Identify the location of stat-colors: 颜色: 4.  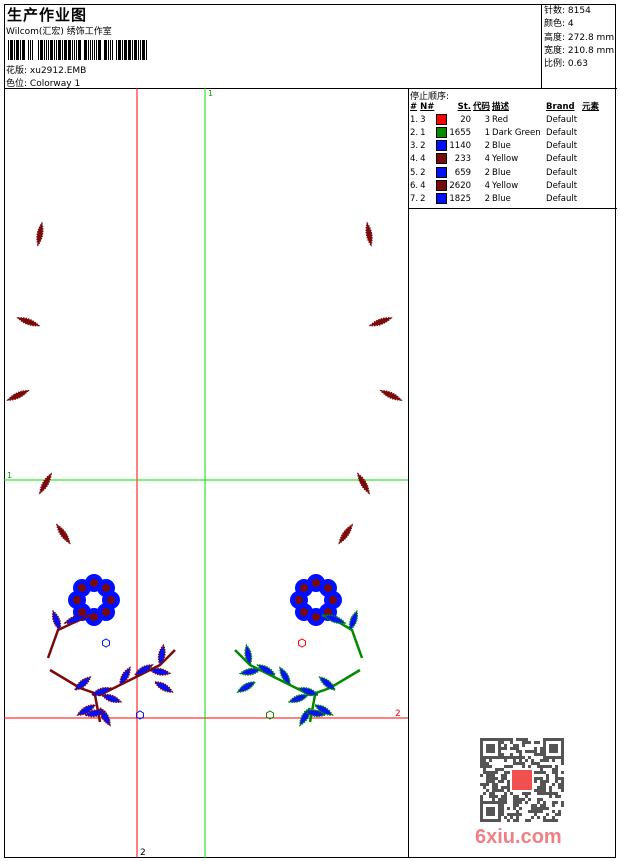
(559, 24).